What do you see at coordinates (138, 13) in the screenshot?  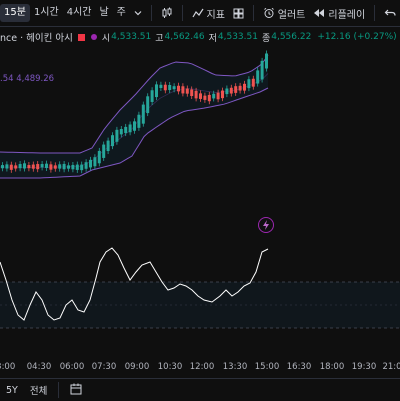 I see `timeframe-dropdown` at bounding box center [138, 13].